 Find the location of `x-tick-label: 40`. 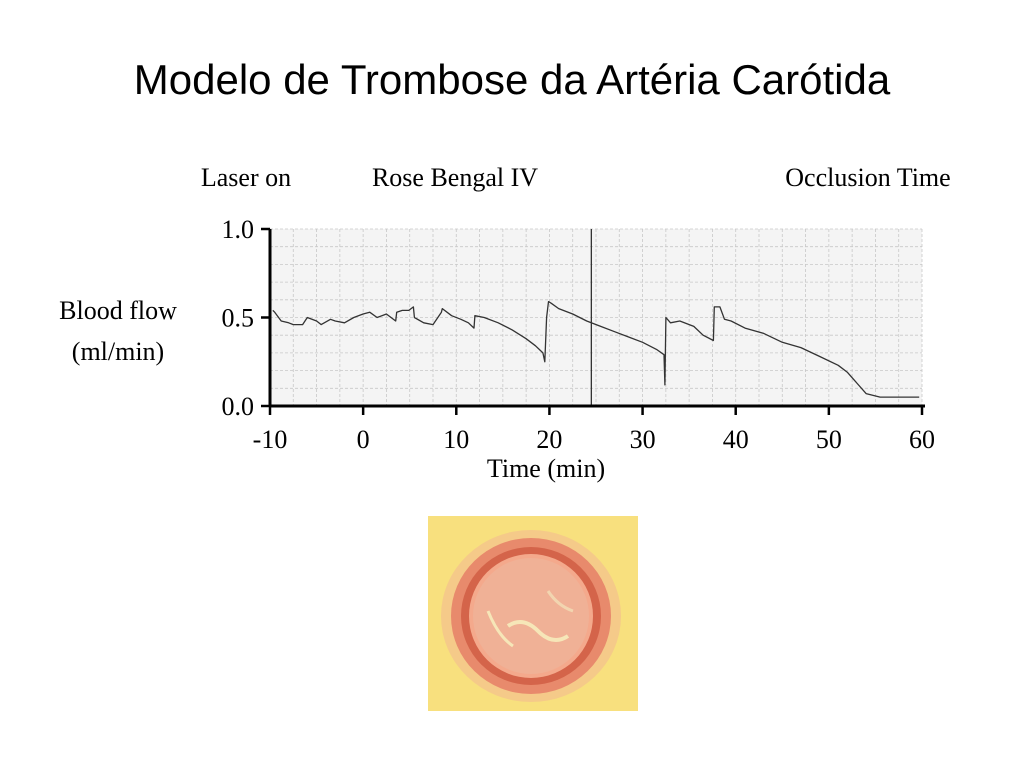

x-tick-label: 40 is located at coordinates (736, 439).